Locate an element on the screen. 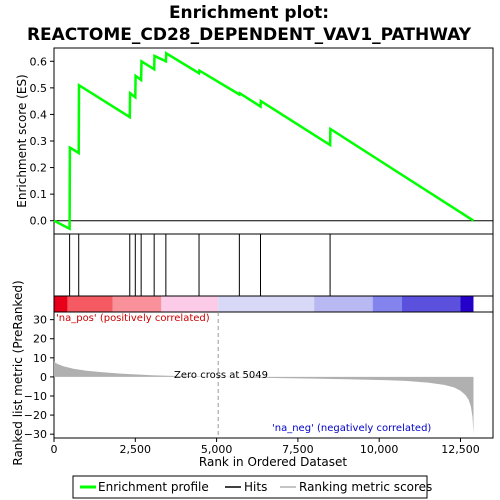  x-tick-label: 2,500 is located at coordinates (136, 449).